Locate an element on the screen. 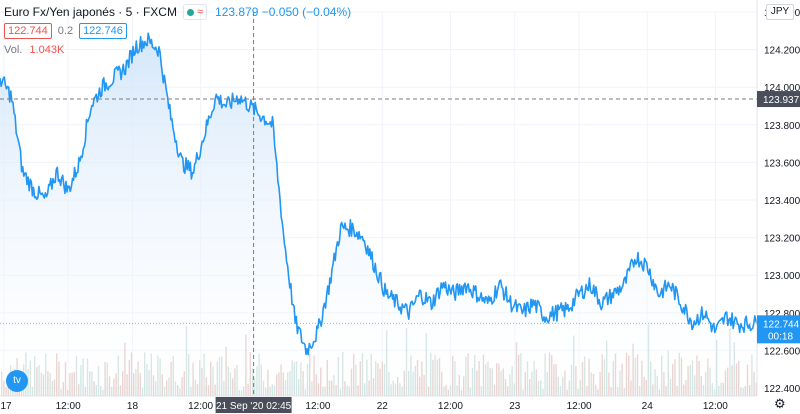  gear-icon: ⚙ is located at coordinates (780, 403).